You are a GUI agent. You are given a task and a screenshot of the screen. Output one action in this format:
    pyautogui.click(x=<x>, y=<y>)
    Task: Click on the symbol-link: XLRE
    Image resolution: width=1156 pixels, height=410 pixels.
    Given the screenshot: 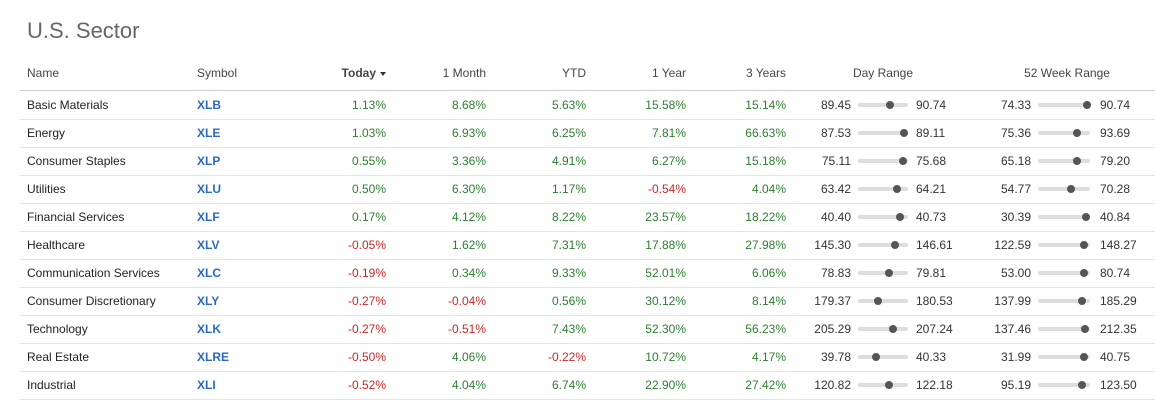 What is the action you would take?
    pyautogui.click(x=213, y=357)
    